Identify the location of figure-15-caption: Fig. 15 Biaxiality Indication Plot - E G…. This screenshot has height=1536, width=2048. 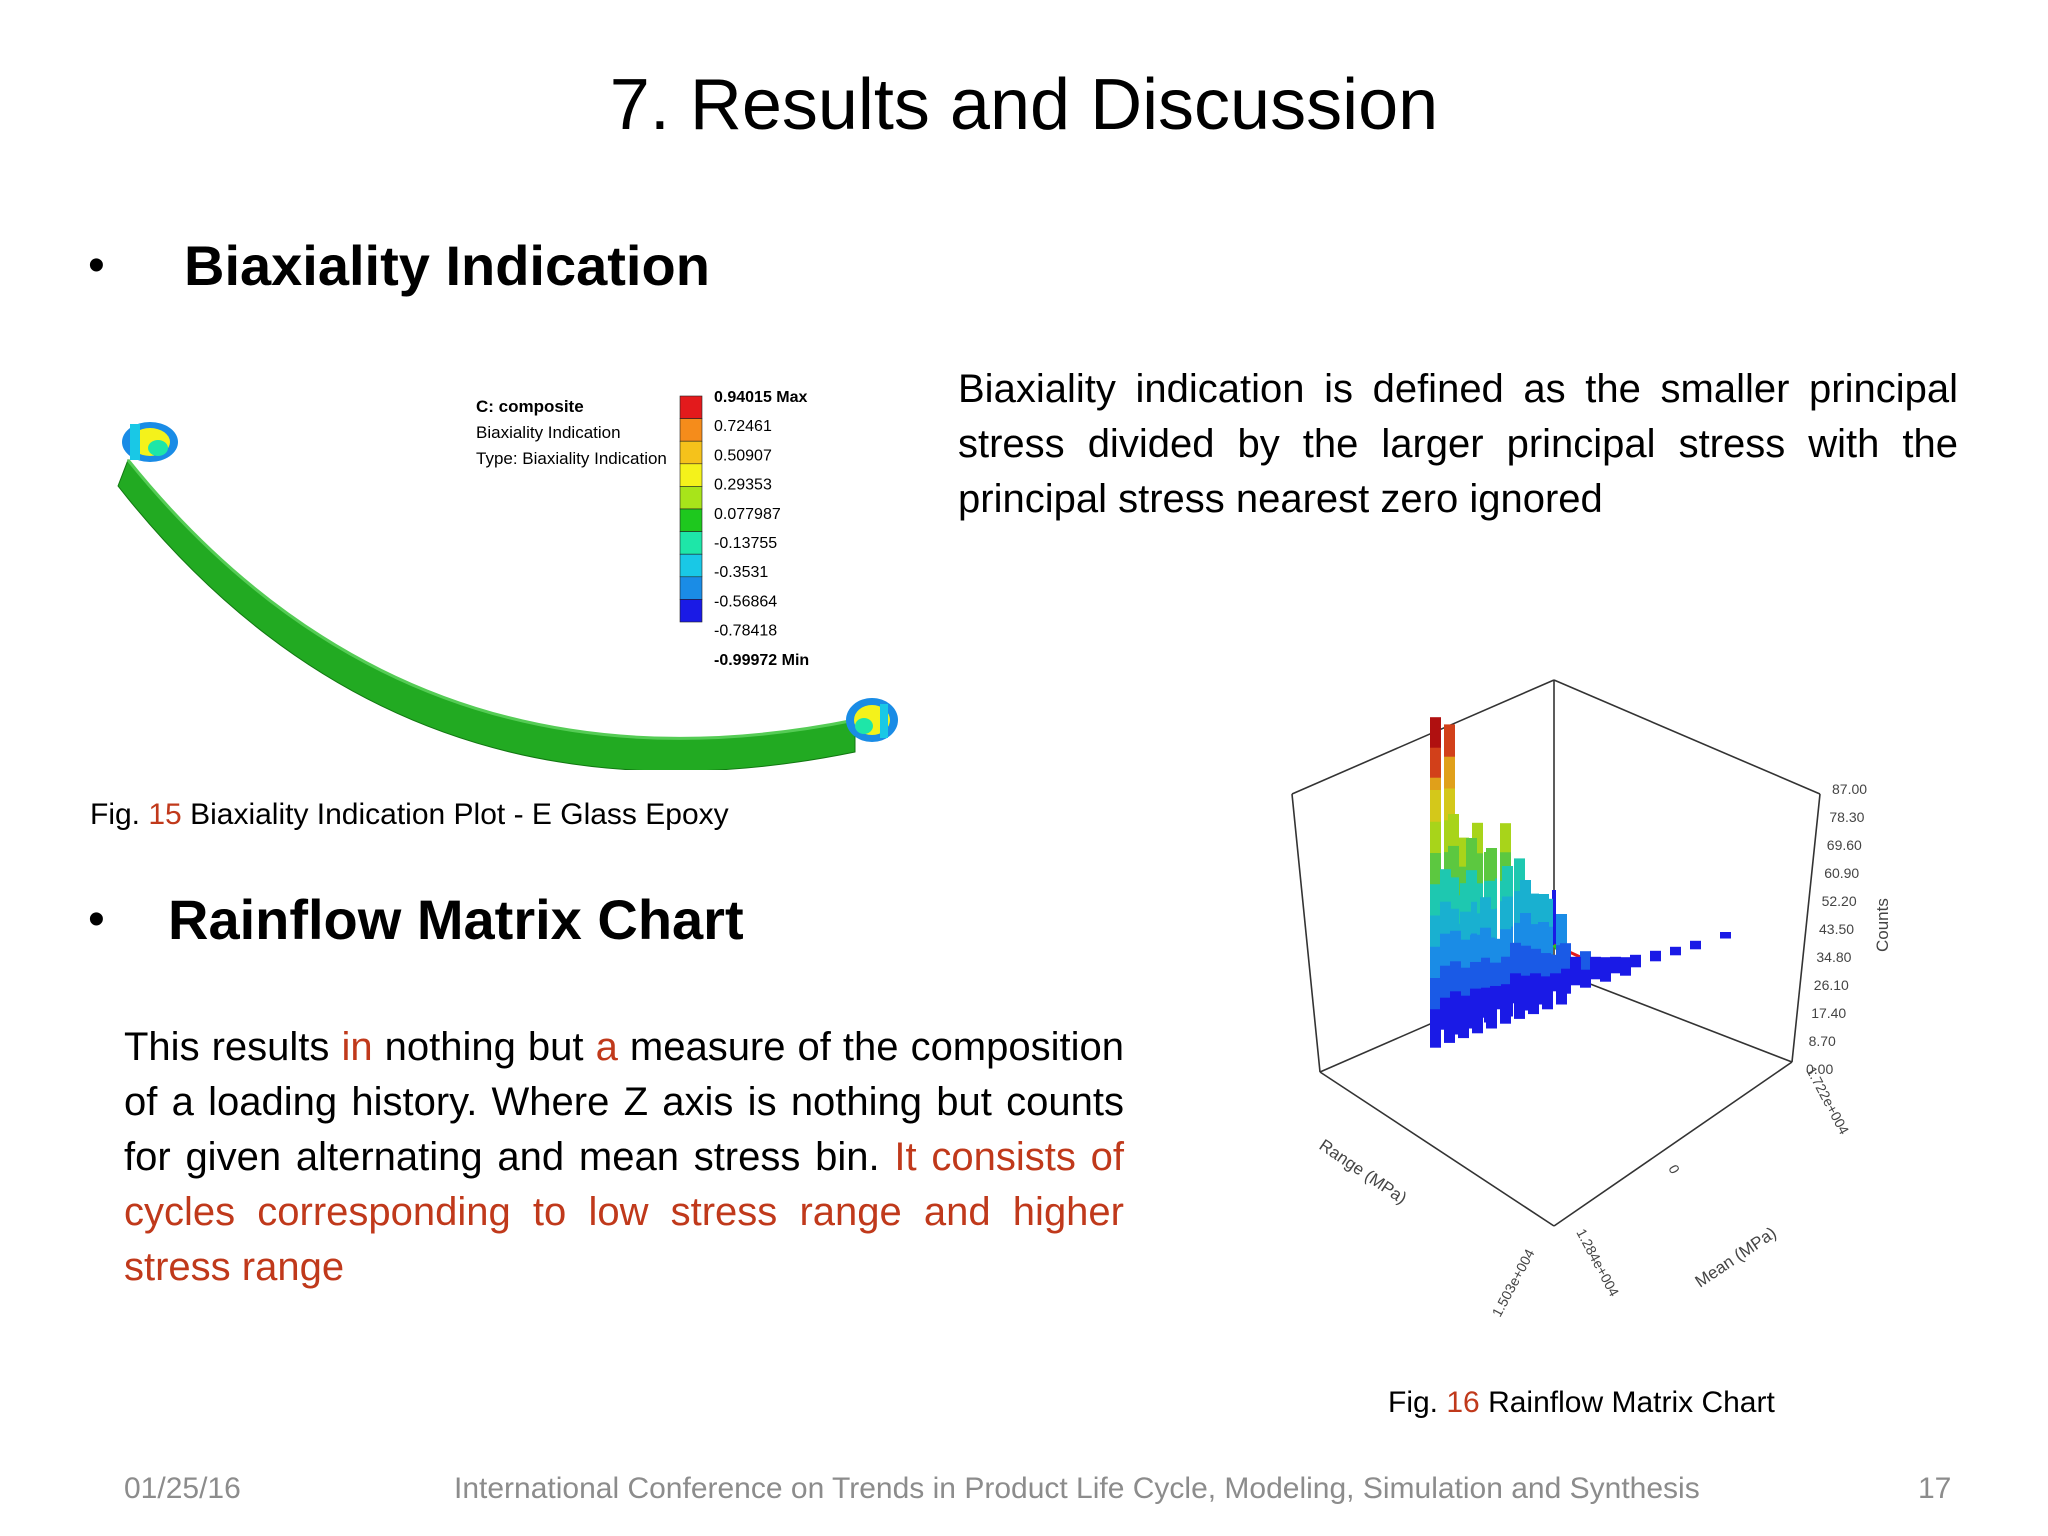
(409, 815).